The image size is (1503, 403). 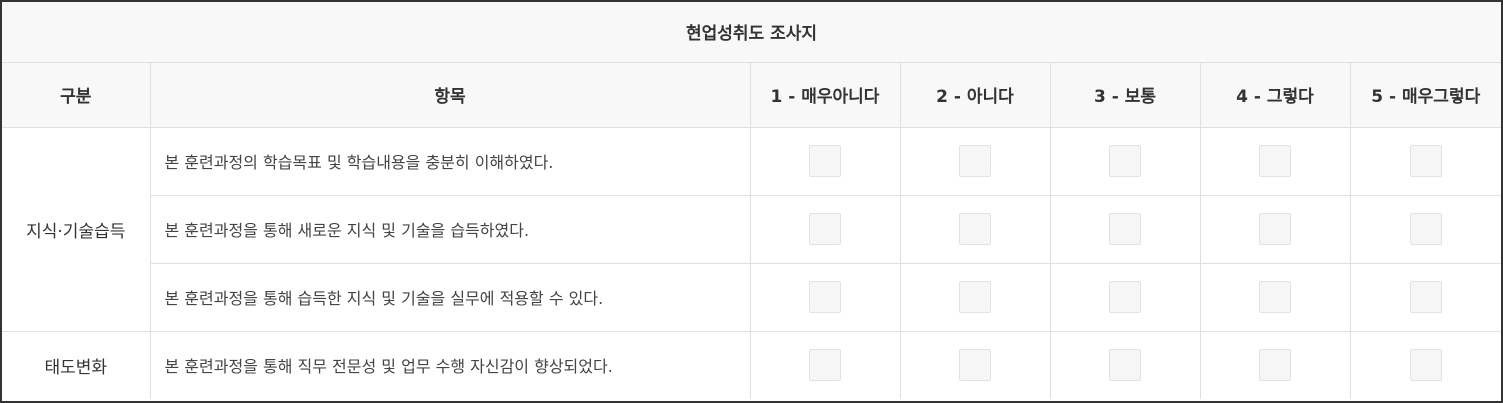 What do you see at coordinates (1425, 94) in the screenshot?
I see `header-scale-5: 5 - 매우그렇다` at bounding box center [1425, 94].